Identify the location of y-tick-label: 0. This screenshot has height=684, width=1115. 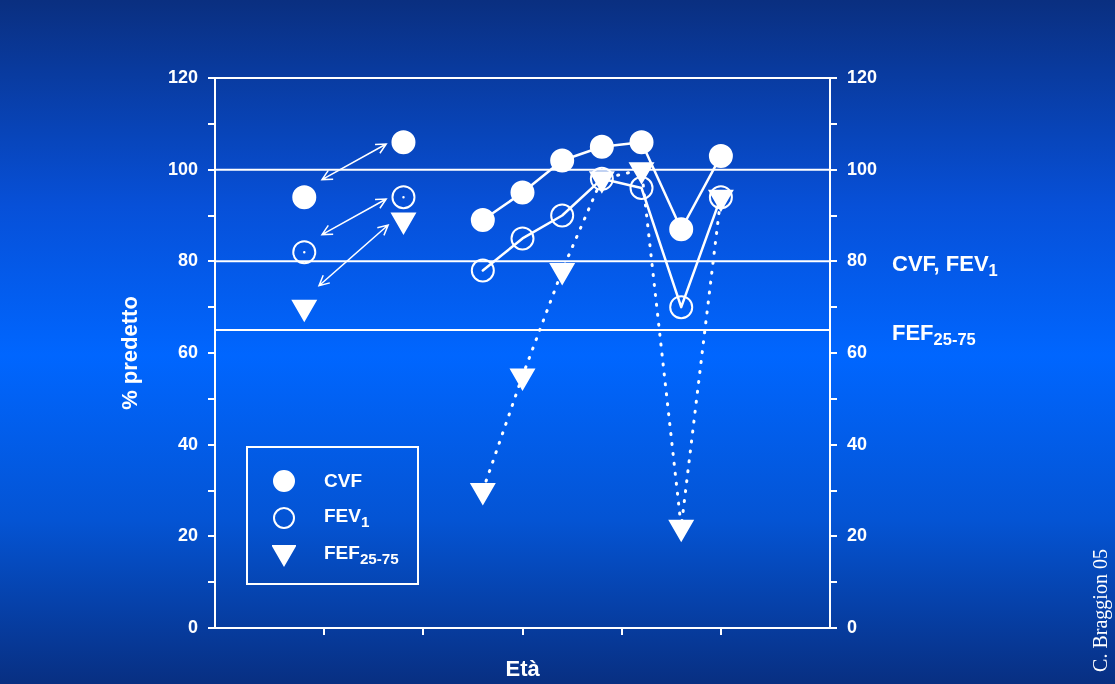
(192, 626).